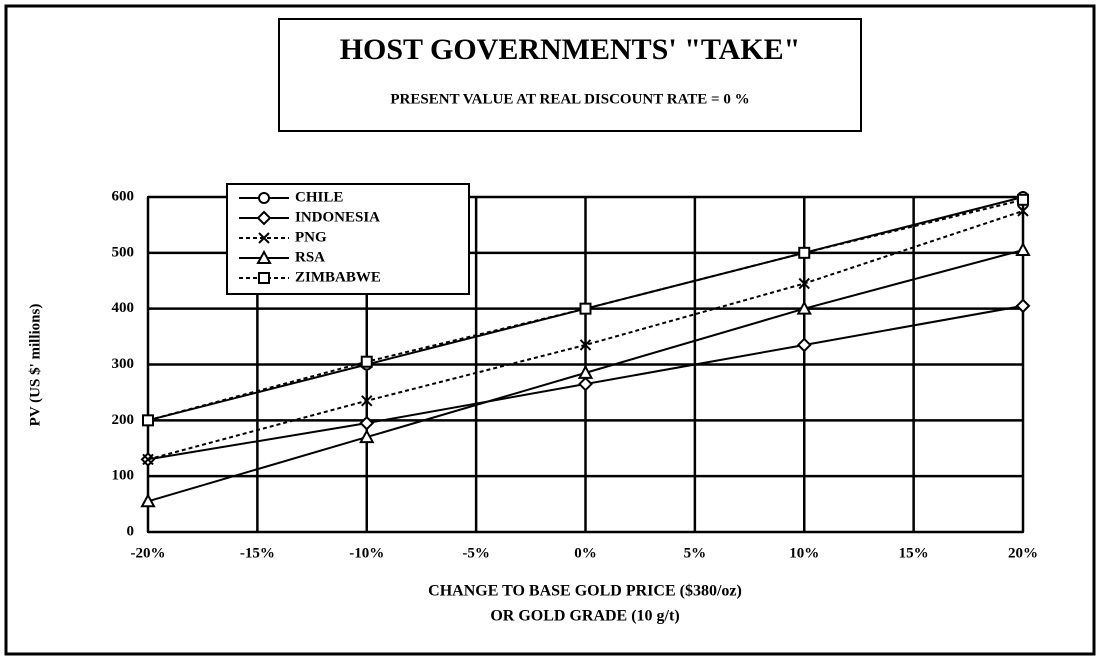 This screenshot has height=661, width=1100. What do you see at coordinates (123, 252) in the screenshot?
I see `y-tick-label: 500` at bounding box center [123, 252].